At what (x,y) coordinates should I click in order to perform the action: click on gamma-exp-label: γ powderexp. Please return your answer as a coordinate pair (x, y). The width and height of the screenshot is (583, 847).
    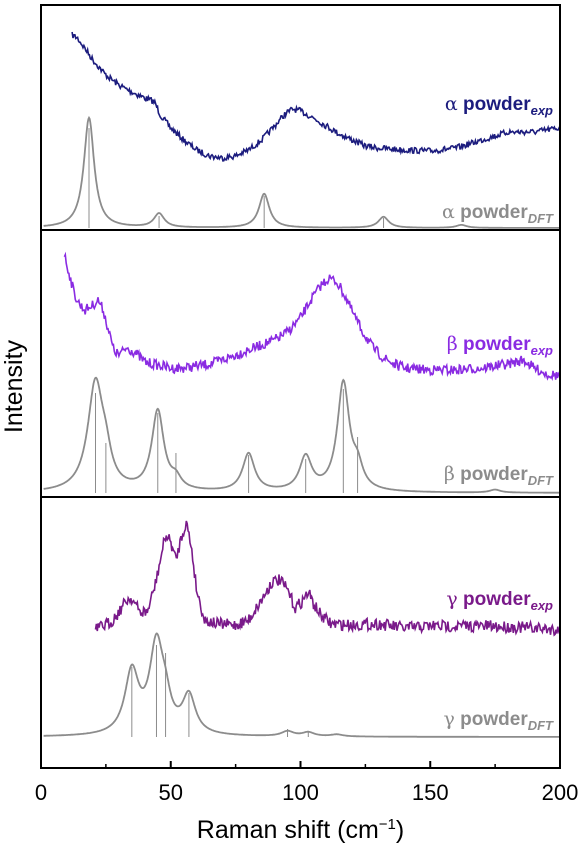
    Looking at the image, I should click on (499, 600).